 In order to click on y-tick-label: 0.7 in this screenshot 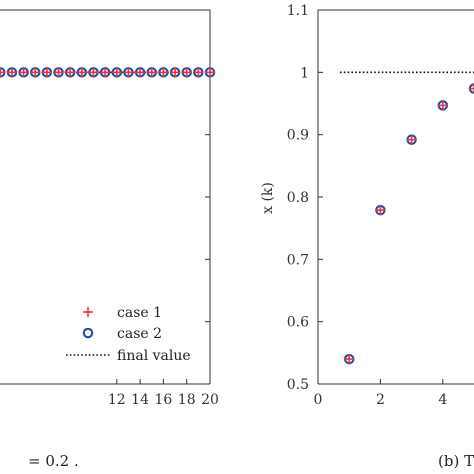, I will do `click(298, 260)`.